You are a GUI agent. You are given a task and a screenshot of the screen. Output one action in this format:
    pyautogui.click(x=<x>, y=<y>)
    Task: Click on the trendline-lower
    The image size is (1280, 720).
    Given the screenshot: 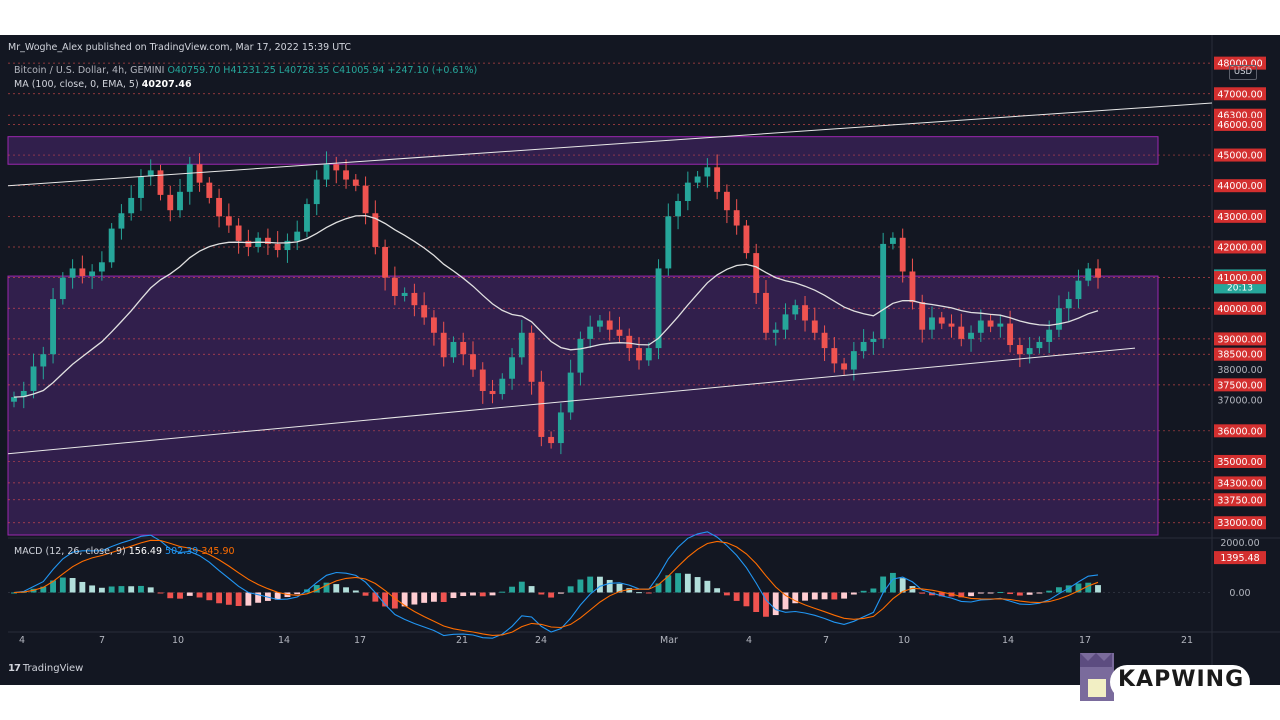 What is the action you would take?
    pyautogui.click(x=571, y=401)
    